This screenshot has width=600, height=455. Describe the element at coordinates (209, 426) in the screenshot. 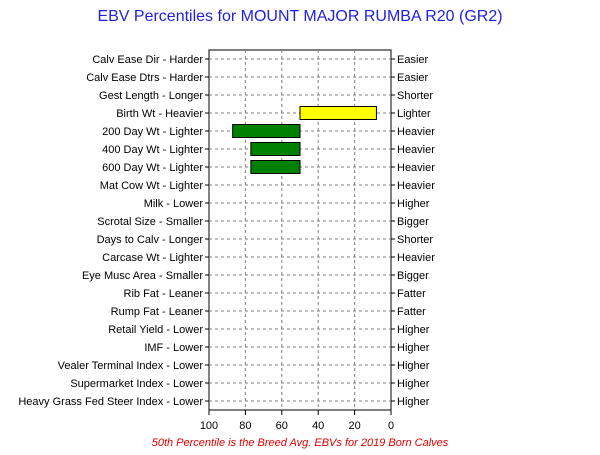

I see `x-tick-label: 100` at that location.